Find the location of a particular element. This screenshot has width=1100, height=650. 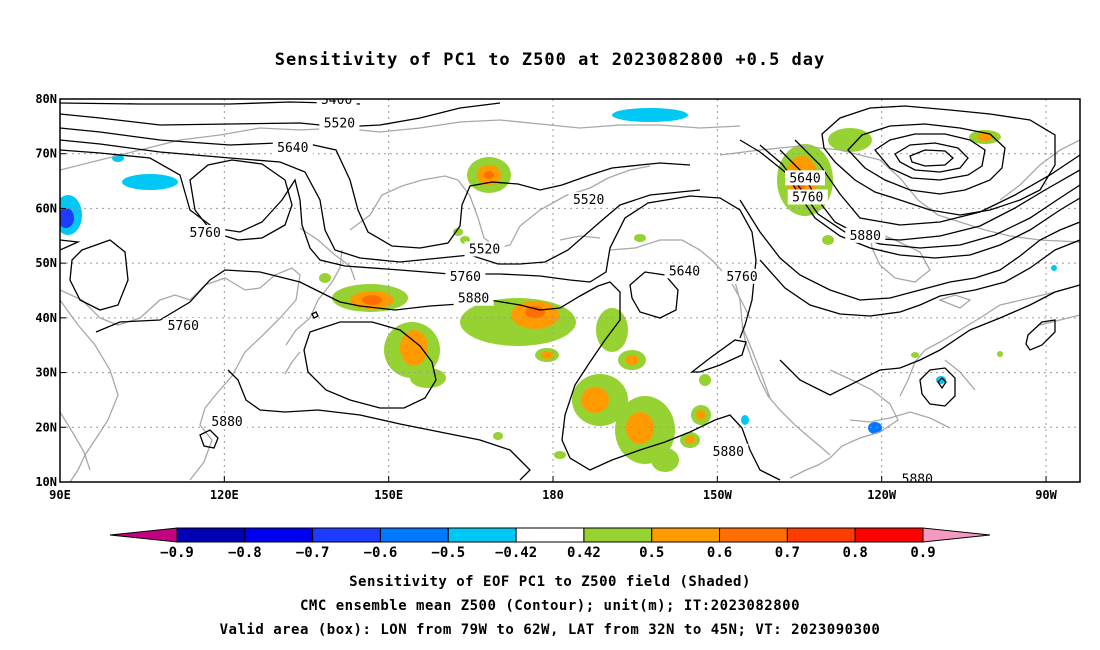

lon-tick-label: 90E is located at coordinates (60, 495).